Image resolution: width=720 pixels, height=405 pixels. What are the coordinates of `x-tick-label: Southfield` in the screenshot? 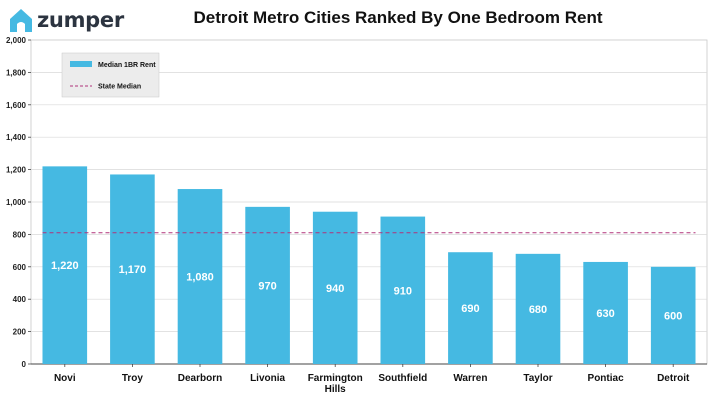 It's located at (402, 378).